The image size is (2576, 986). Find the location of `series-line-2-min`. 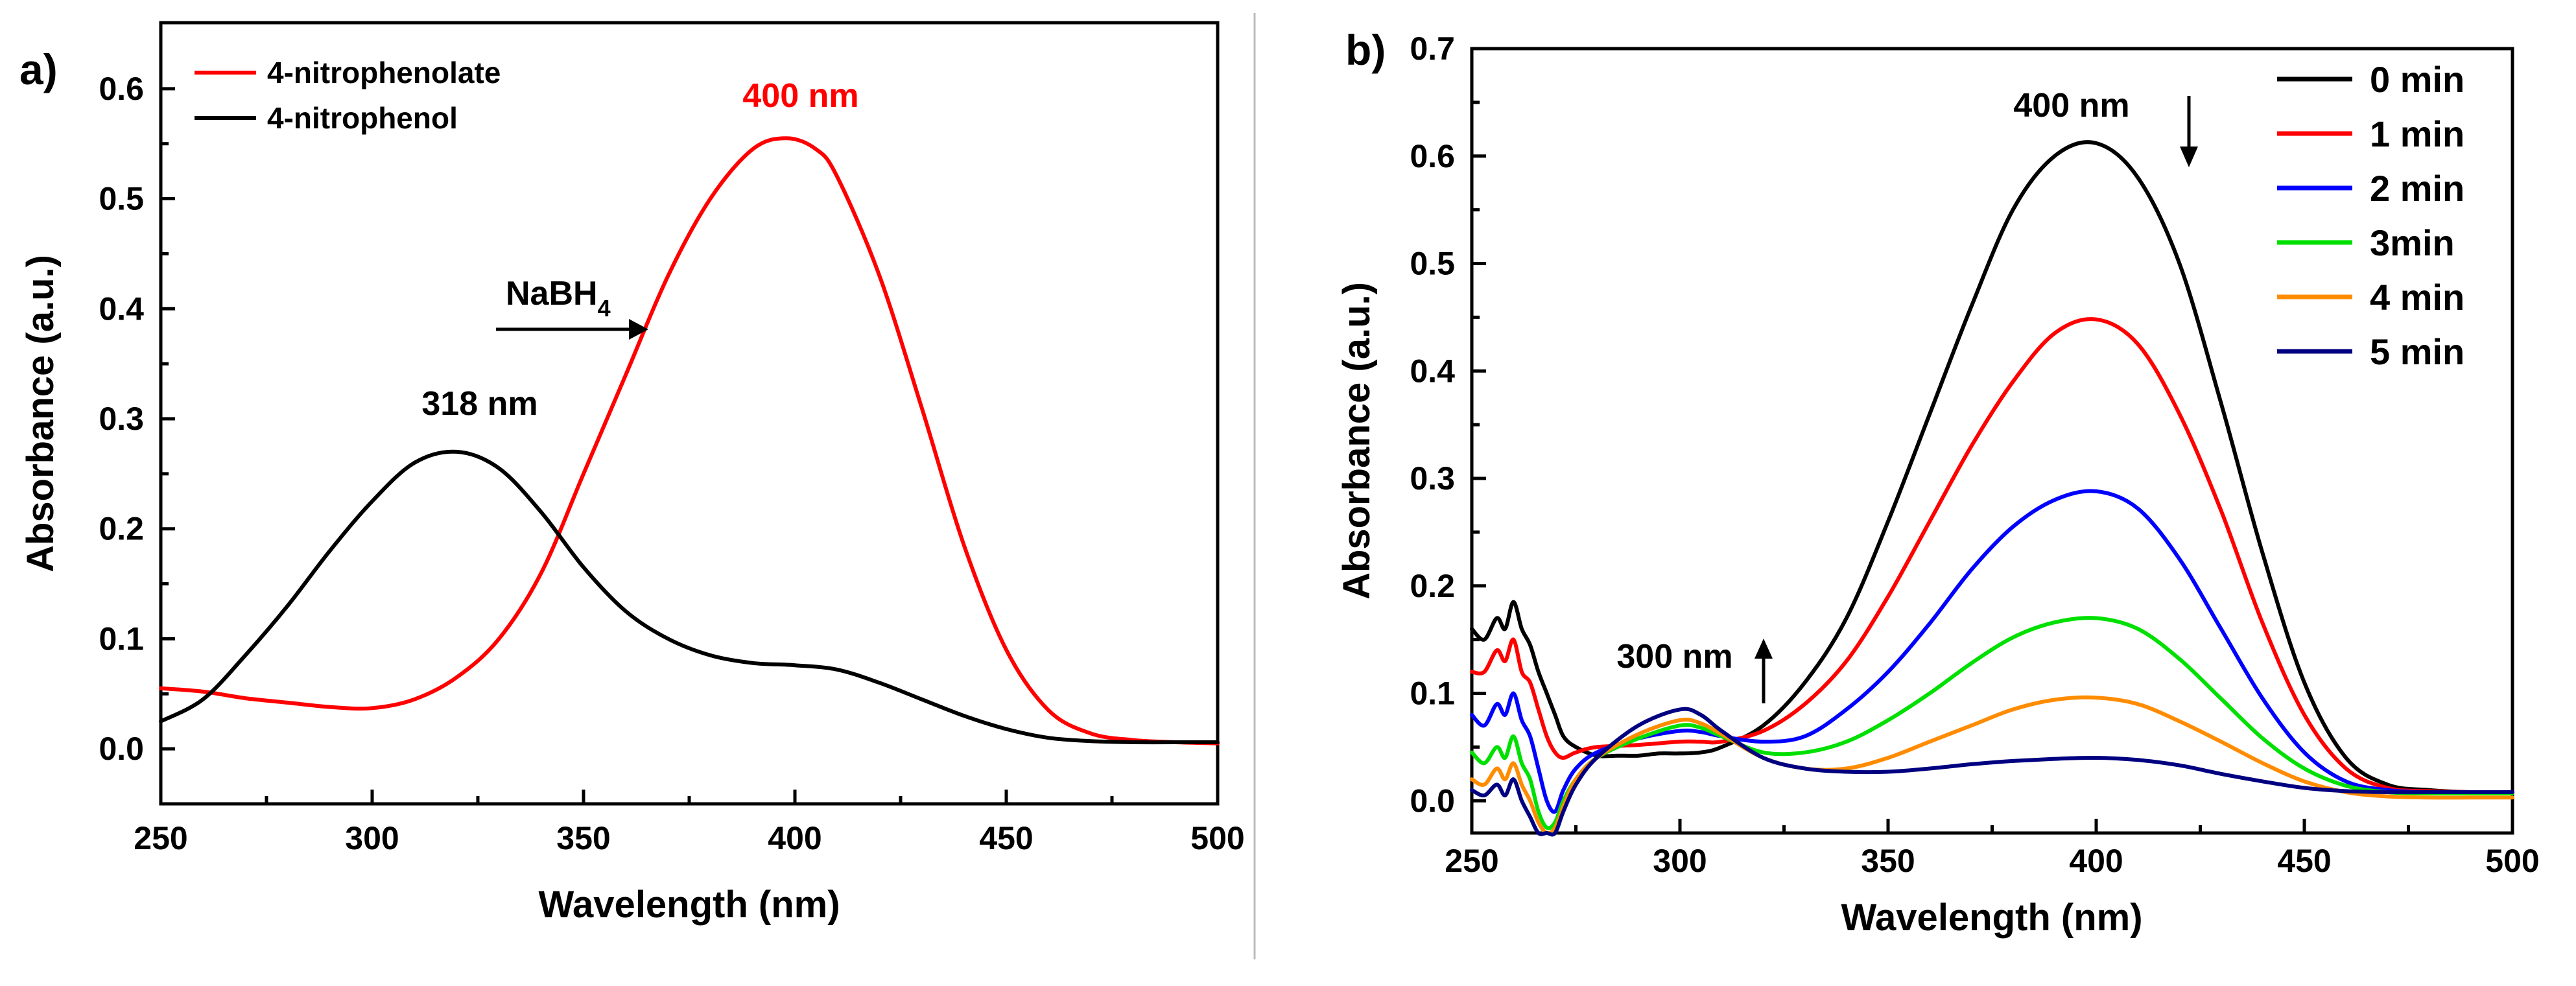

series-line-2-min is located at coordinates (1992, 651).